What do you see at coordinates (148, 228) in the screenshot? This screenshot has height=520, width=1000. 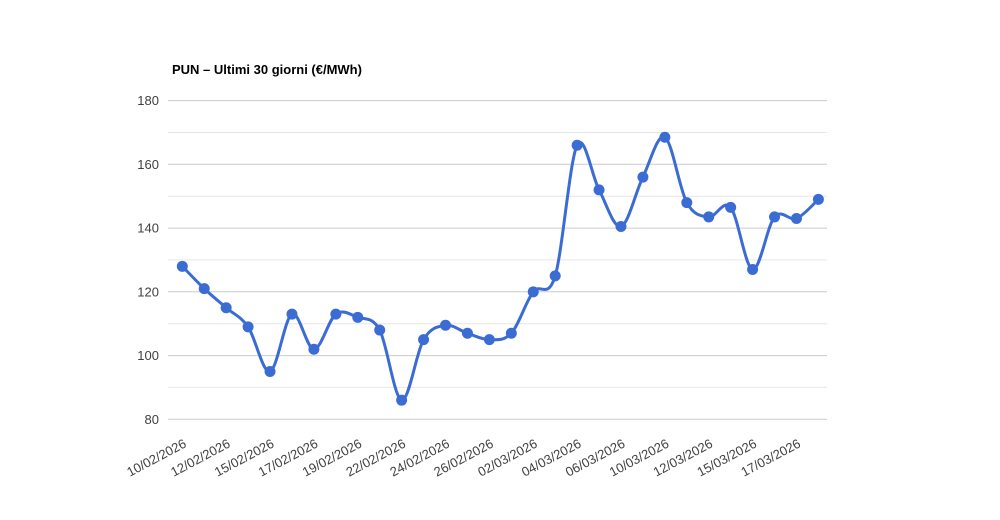 I see `y-axis-tick-label: 140` at bounding box center [148, 228].